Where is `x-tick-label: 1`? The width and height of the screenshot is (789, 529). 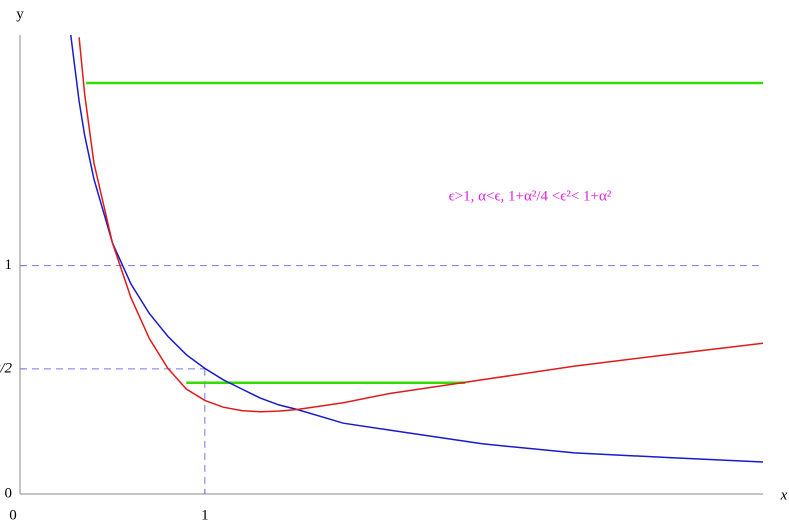 x-tick-label: 1 is located at coordinates (205, 515).